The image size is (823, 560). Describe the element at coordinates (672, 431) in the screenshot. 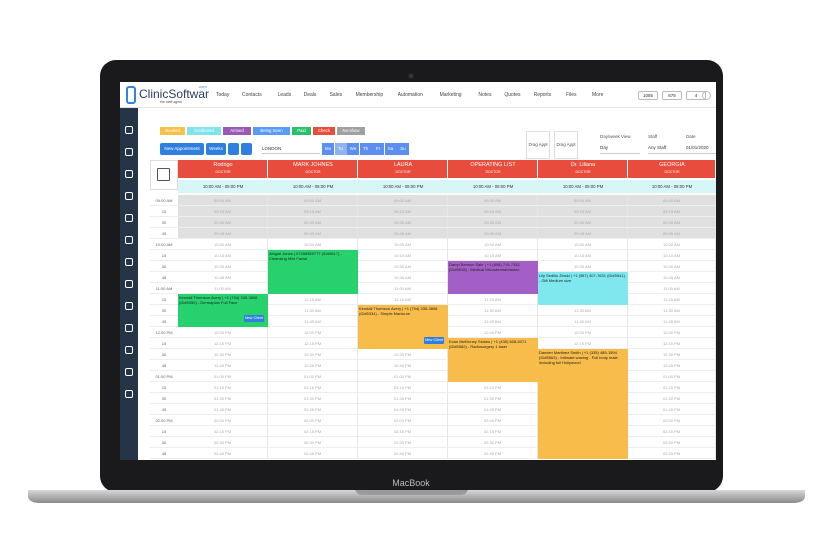

I see `slot: 02:15 PM` at that location.